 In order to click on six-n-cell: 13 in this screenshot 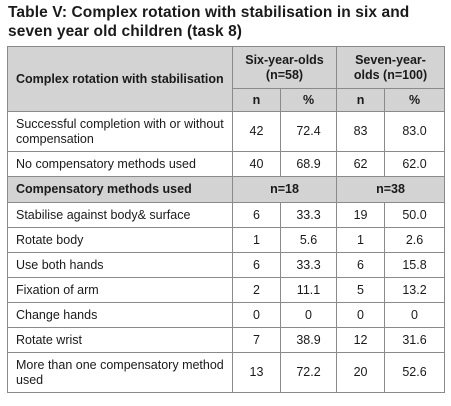, I will do `click(256, 372)`.